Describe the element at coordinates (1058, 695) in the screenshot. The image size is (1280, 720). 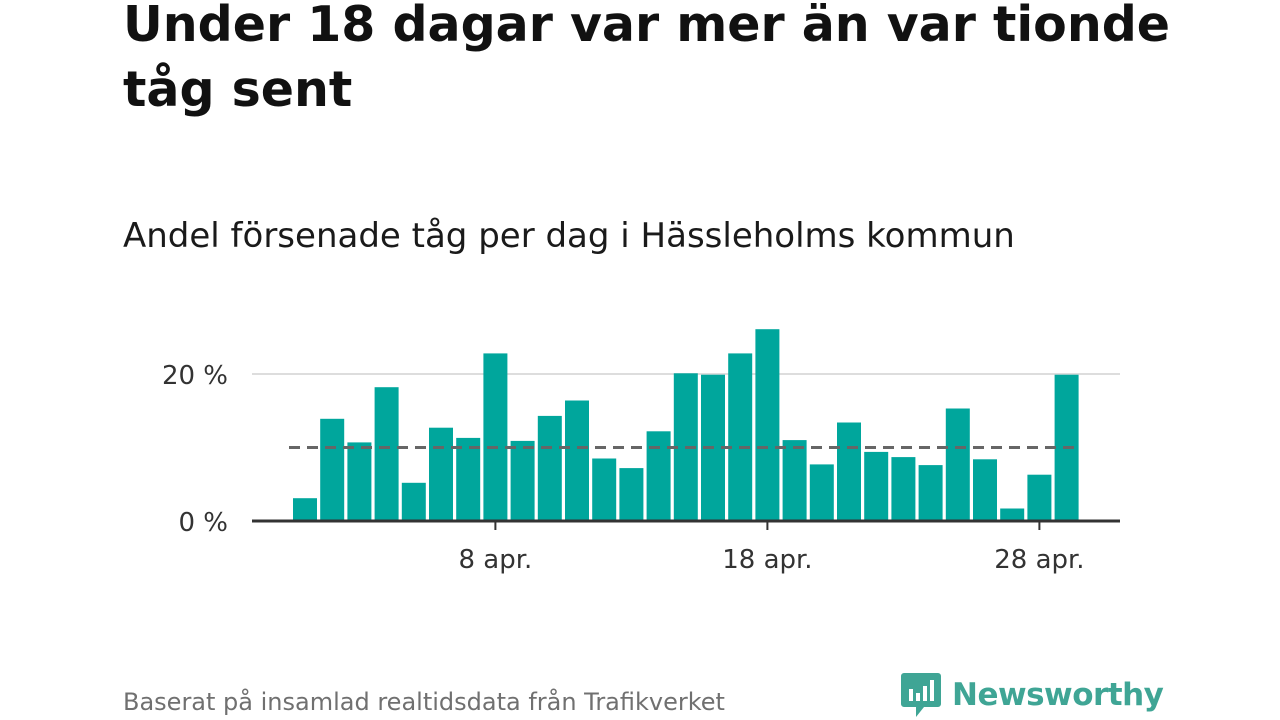
I see `logo-text: Newsworthy` at that location.